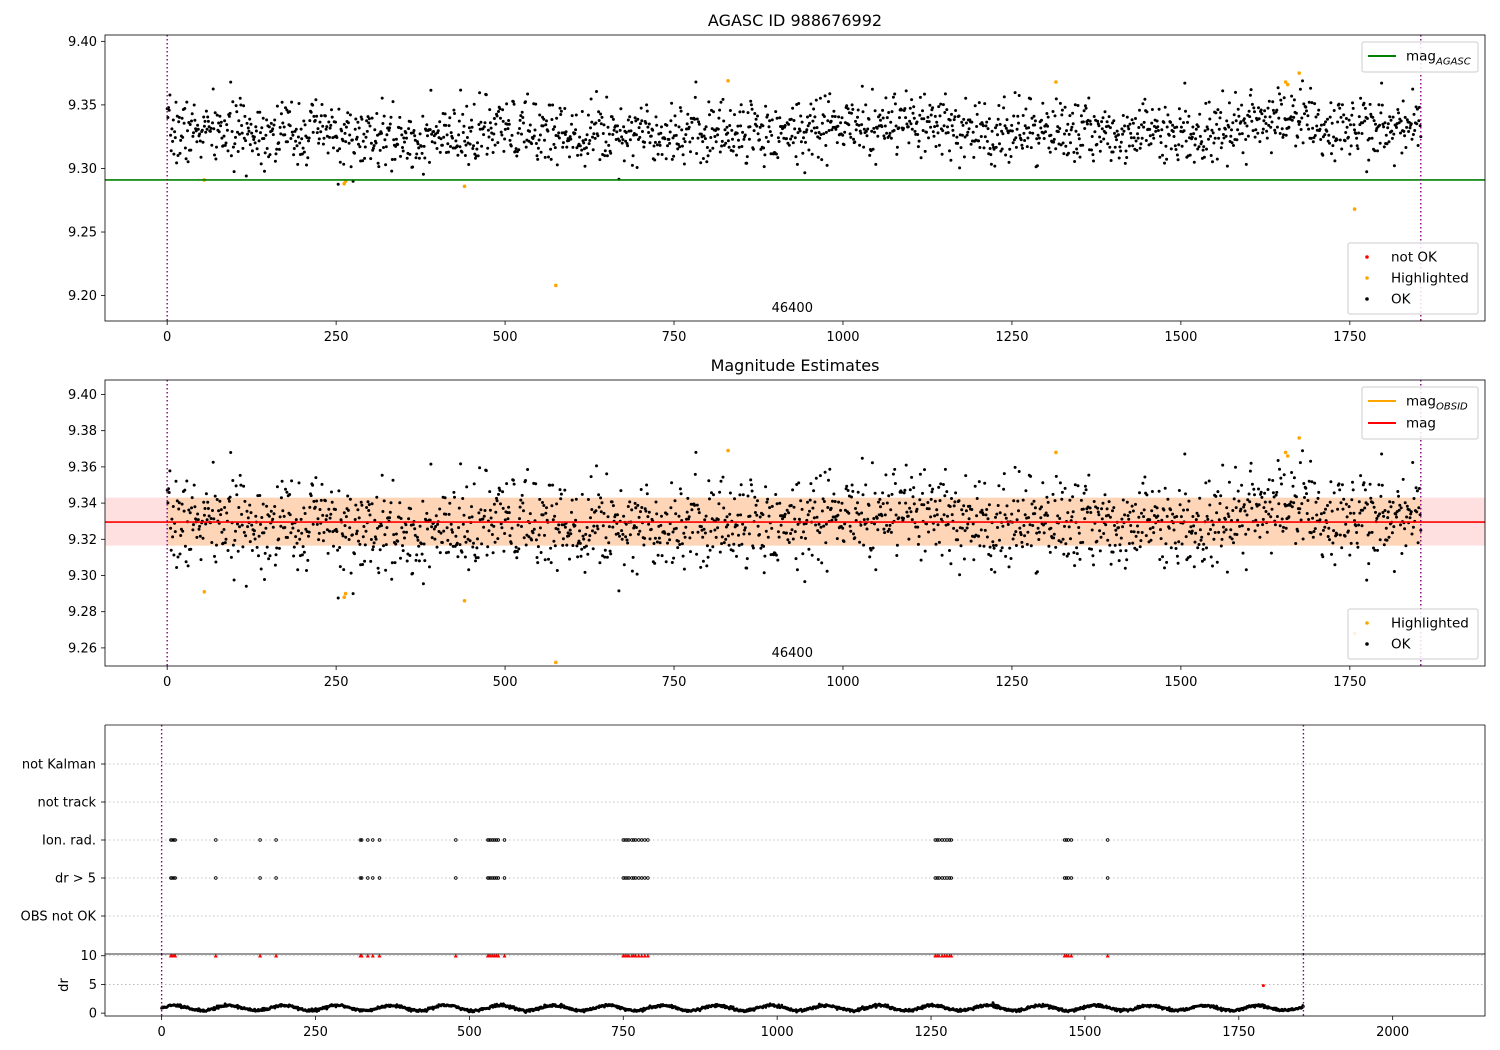 The width and height of the screenshot is (1500, 1050). I want to click on top-x-tick-label: 1500, so click(1180, 337).